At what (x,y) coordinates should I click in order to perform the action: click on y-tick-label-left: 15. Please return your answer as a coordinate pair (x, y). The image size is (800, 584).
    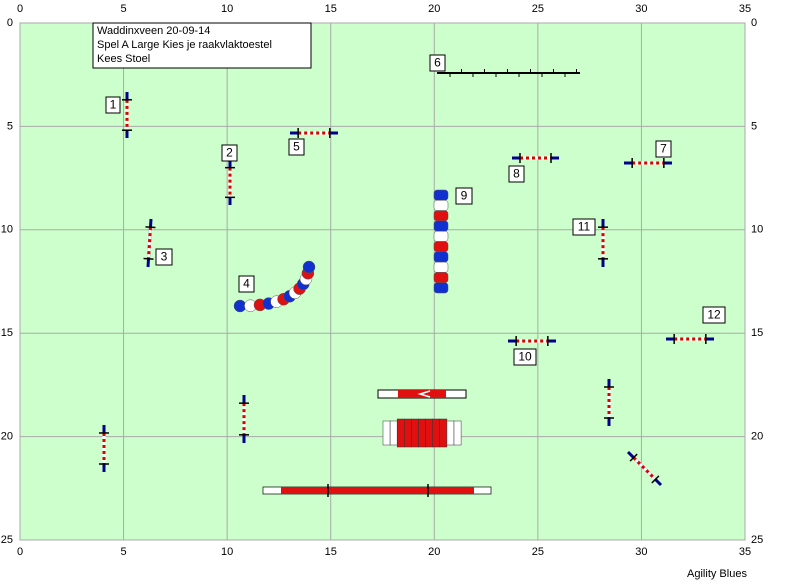
    Looking at the image, I should click on (7, 333).